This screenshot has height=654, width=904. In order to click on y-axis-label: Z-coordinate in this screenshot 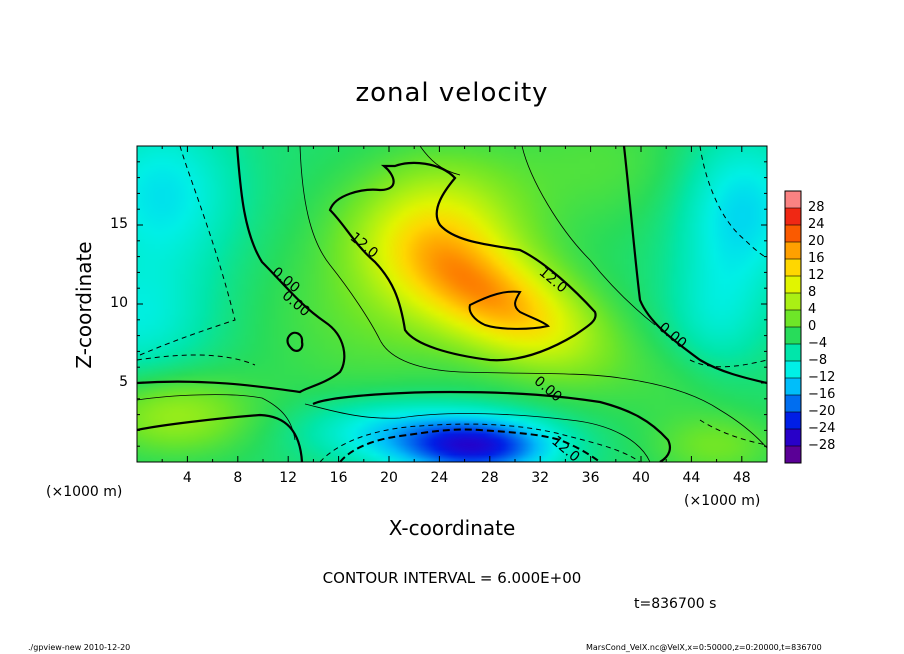, I will do `click(84, 305)`.